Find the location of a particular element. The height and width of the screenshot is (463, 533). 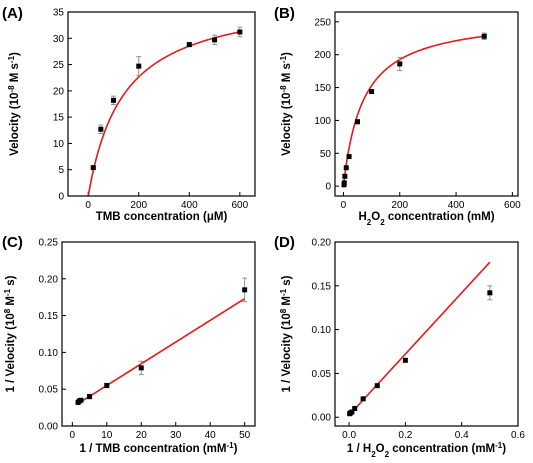

x-tick-label: 50 is located at coordinates (245, 435).